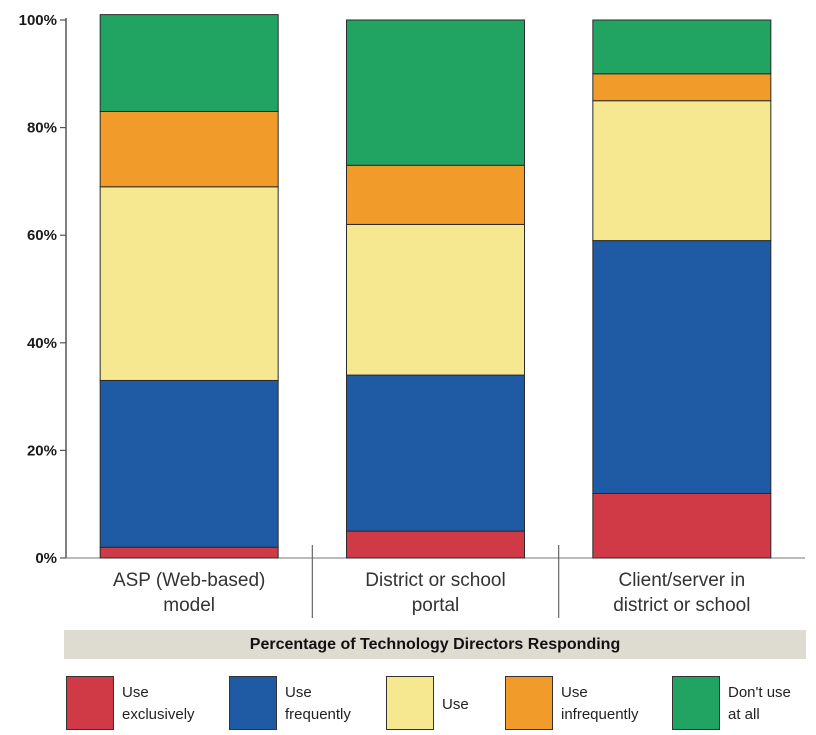 The height and width of the screenshot is (735, 816). What do you see at coordinates (681, 605) in the screenshot?
I see `x-category-label: district or school` at bounding box center [681, 605].